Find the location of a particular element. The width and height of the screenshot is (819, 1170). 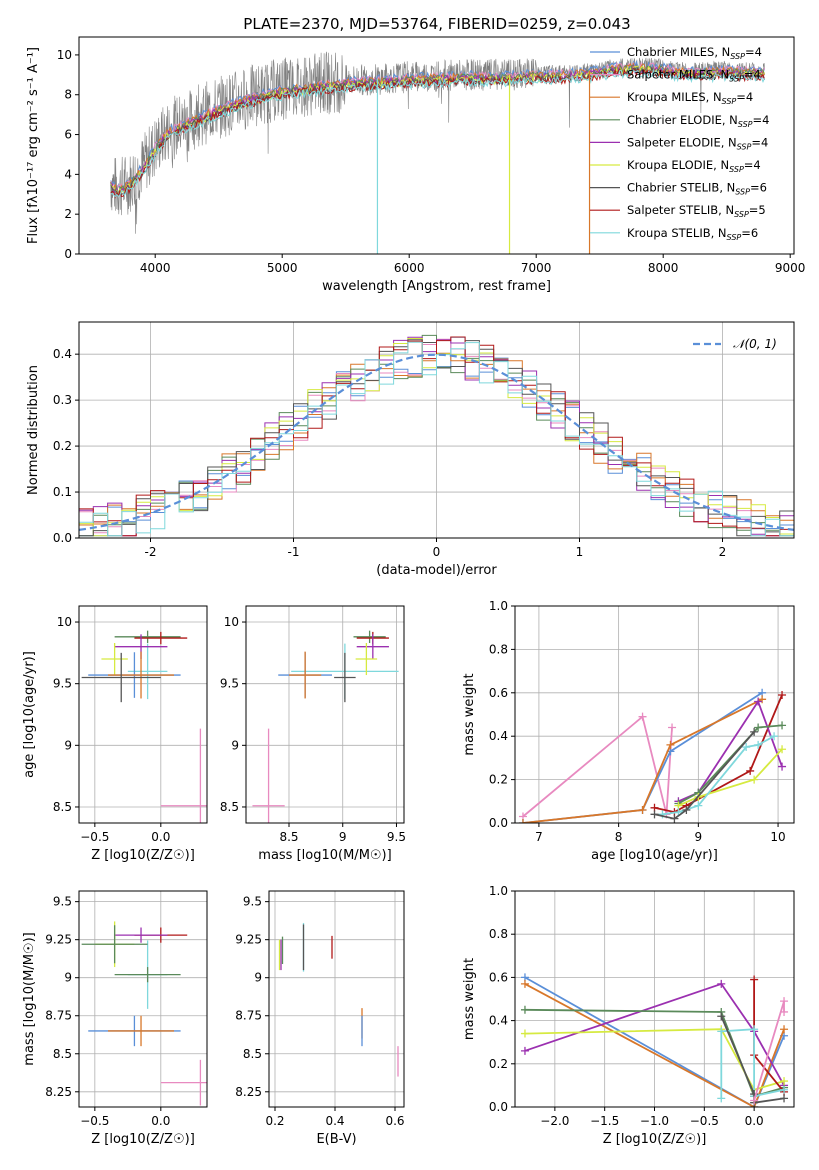

x-tick-label: −1.5 is located at coordinates (604, 1121).